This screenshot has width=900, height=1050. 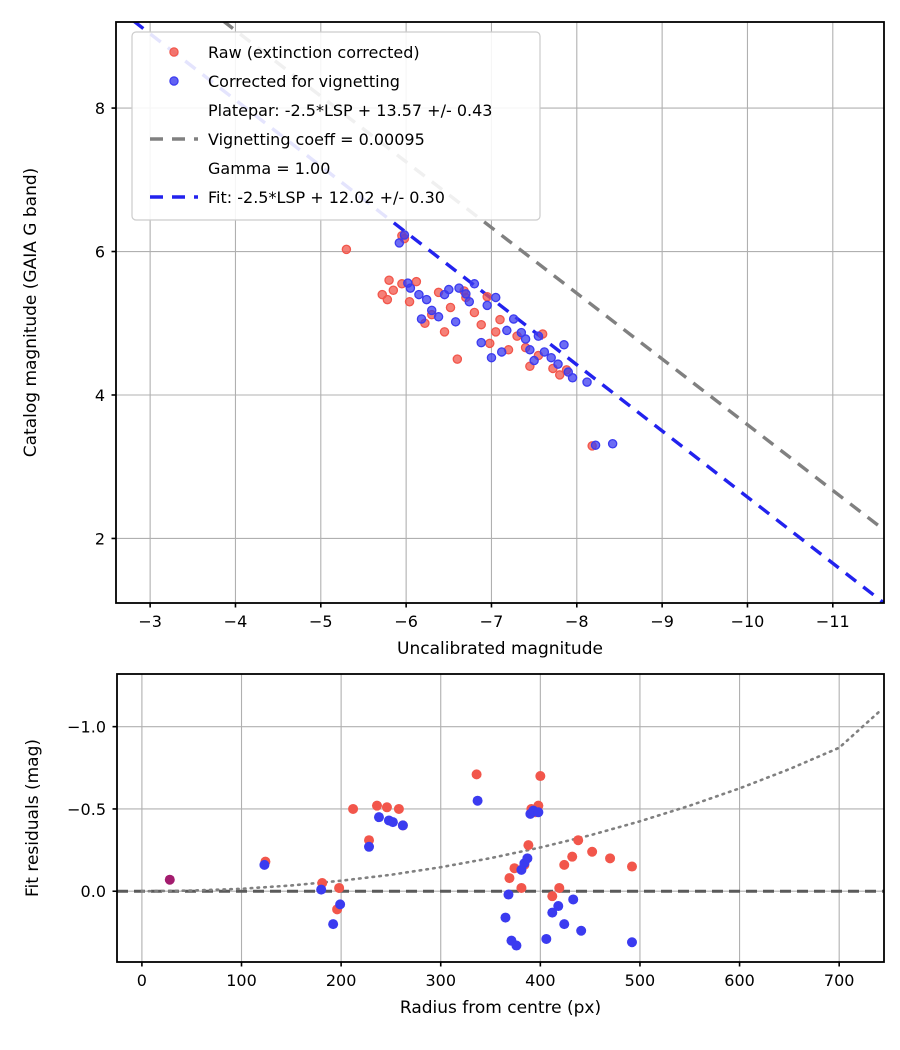 I want to click on series-overlap, so click(x=169, y=879).